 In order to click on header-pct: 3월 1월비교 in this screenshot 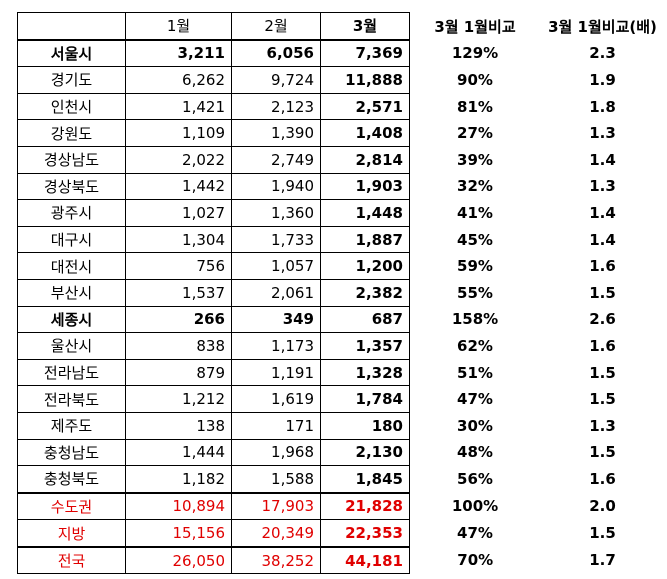, I will do `click(475, 26)`.